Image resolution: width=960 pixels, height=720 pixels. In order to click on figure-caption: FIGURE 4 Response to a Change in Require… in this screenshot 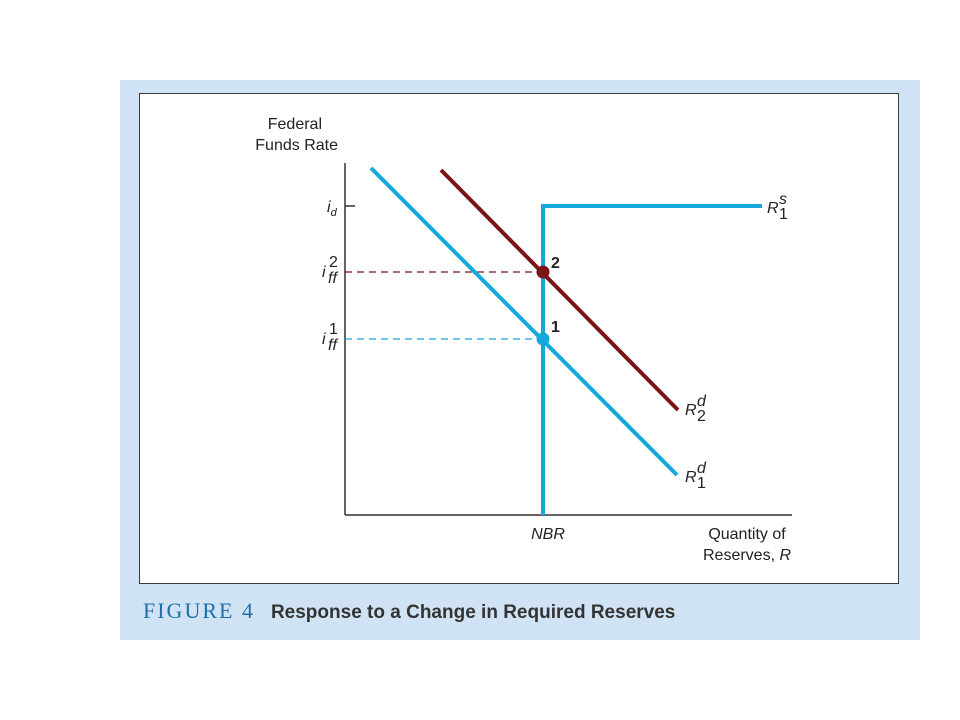, I will do `click(409, 614)`.